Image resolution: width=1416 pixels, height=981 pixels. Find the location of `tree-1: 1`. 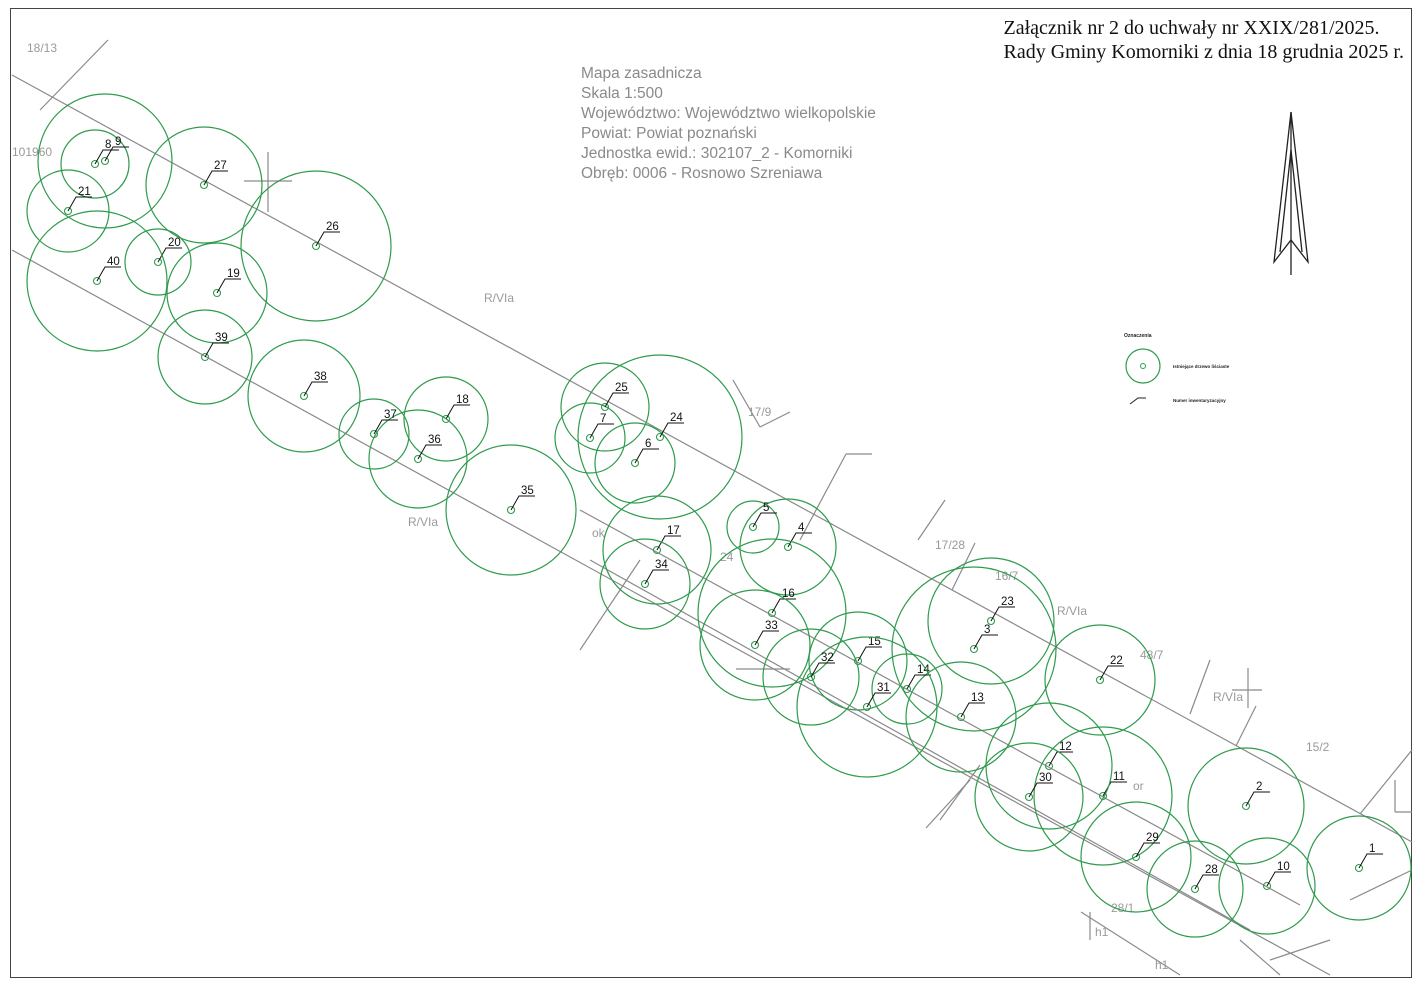

tree-1: 1 is located at coordinates (1359, 868).